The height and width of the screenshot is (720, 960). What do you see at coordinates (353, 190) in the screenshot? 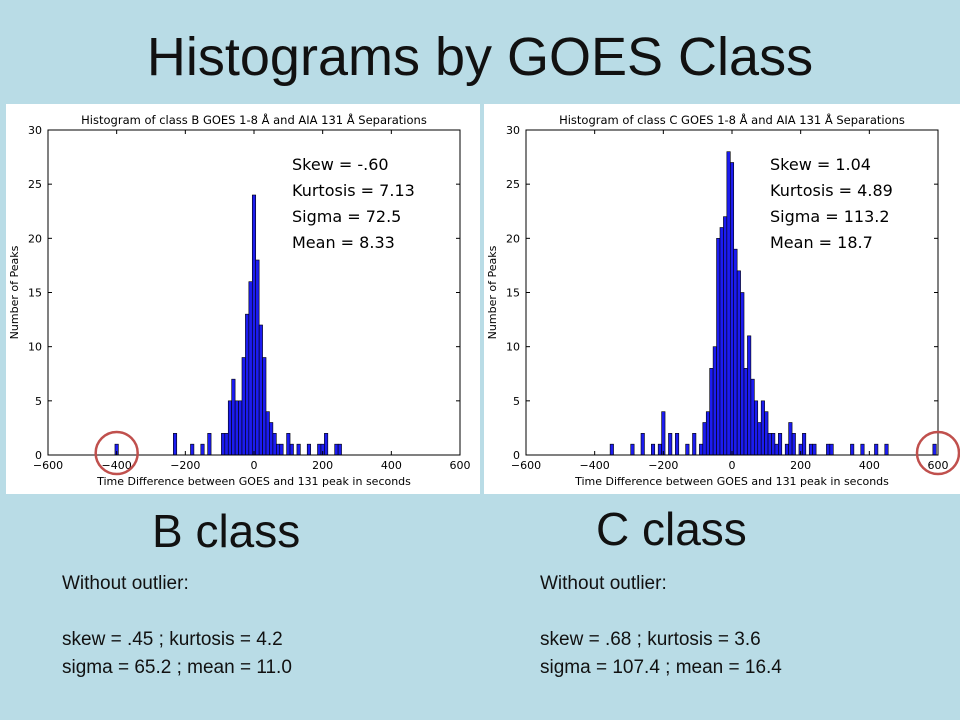
I see `stat-kurtosis: Kurtosis = 7.13` at bounding box center [353, 190].